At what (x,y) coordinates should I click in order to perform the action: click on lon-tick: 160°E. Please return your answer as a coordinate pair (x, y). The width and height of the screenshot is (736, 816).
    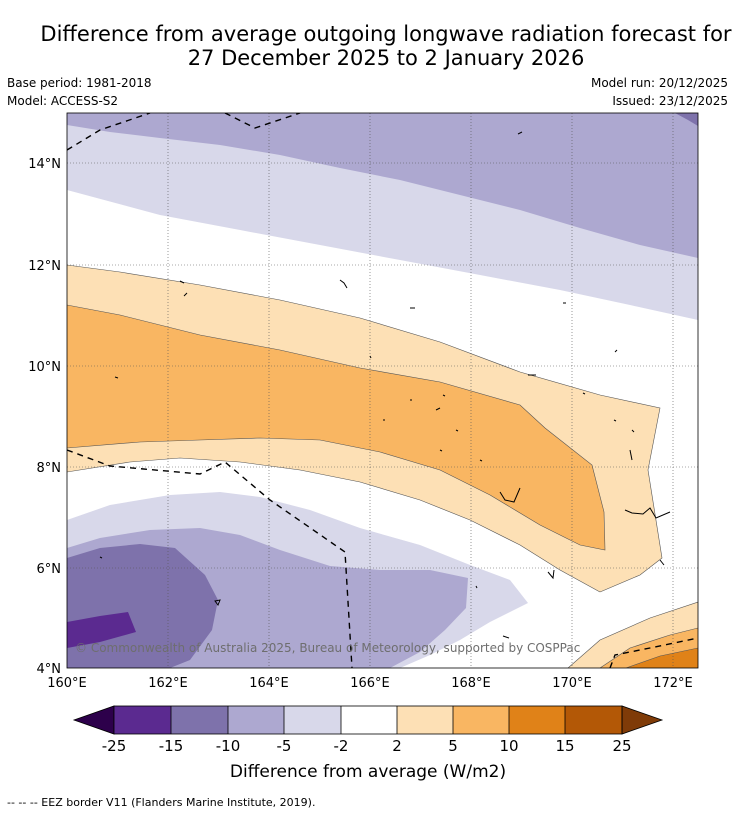
    Looking at the image, I should click on (67, 683).